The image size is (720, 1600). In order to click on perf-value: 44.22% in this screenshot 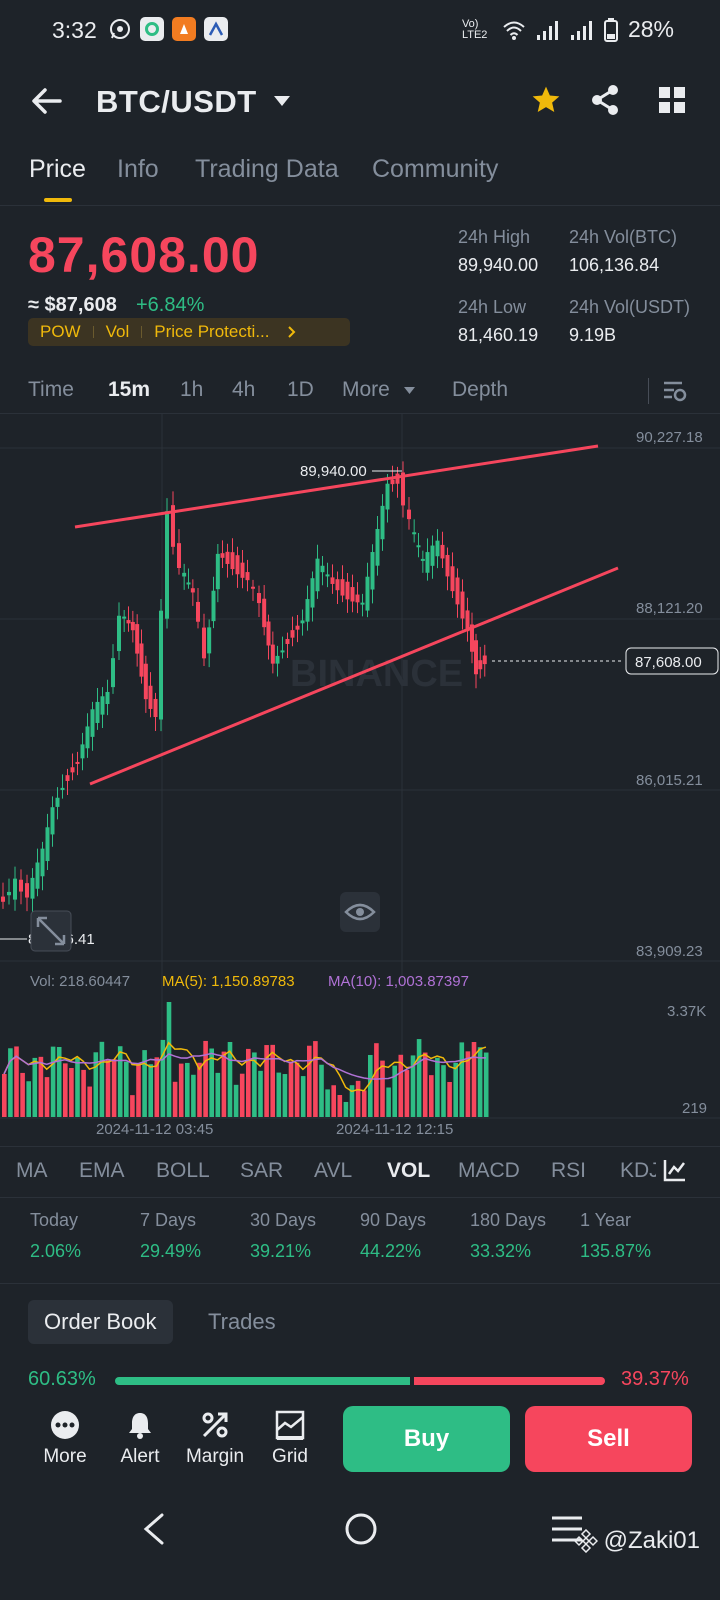, I will do `click(391, 1251)`.